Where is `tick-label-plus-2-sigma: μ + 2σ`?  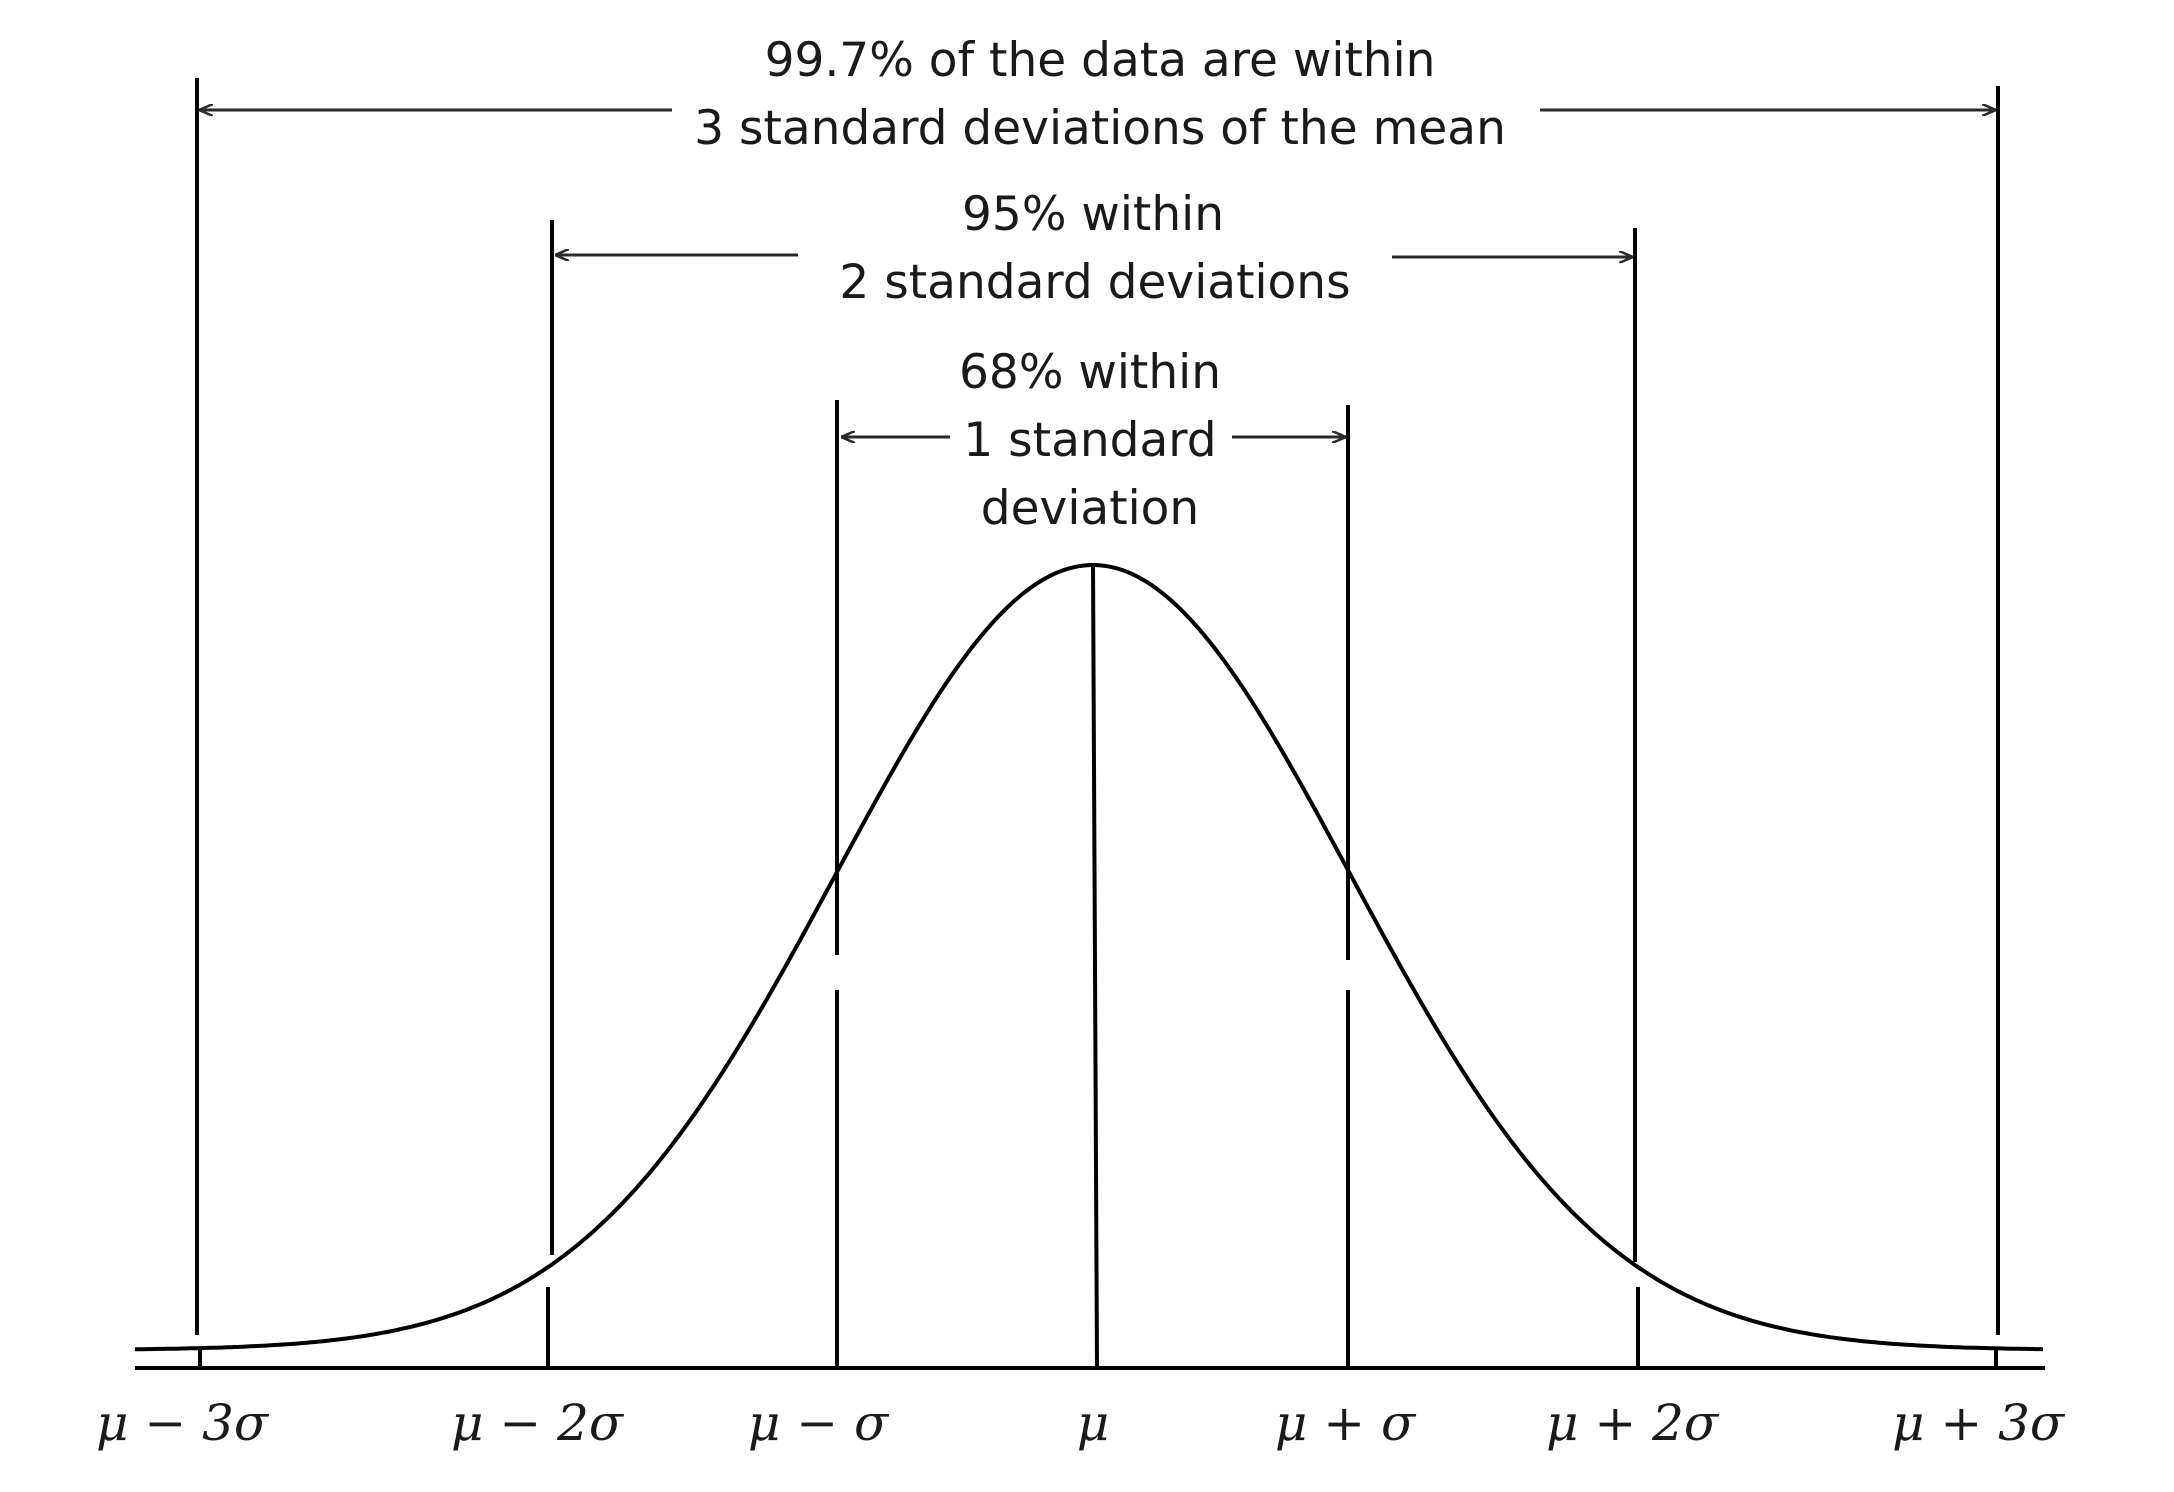
tick-label-plus-2-sigma: μ + 2σ is located at coordinates (1633, 1423).